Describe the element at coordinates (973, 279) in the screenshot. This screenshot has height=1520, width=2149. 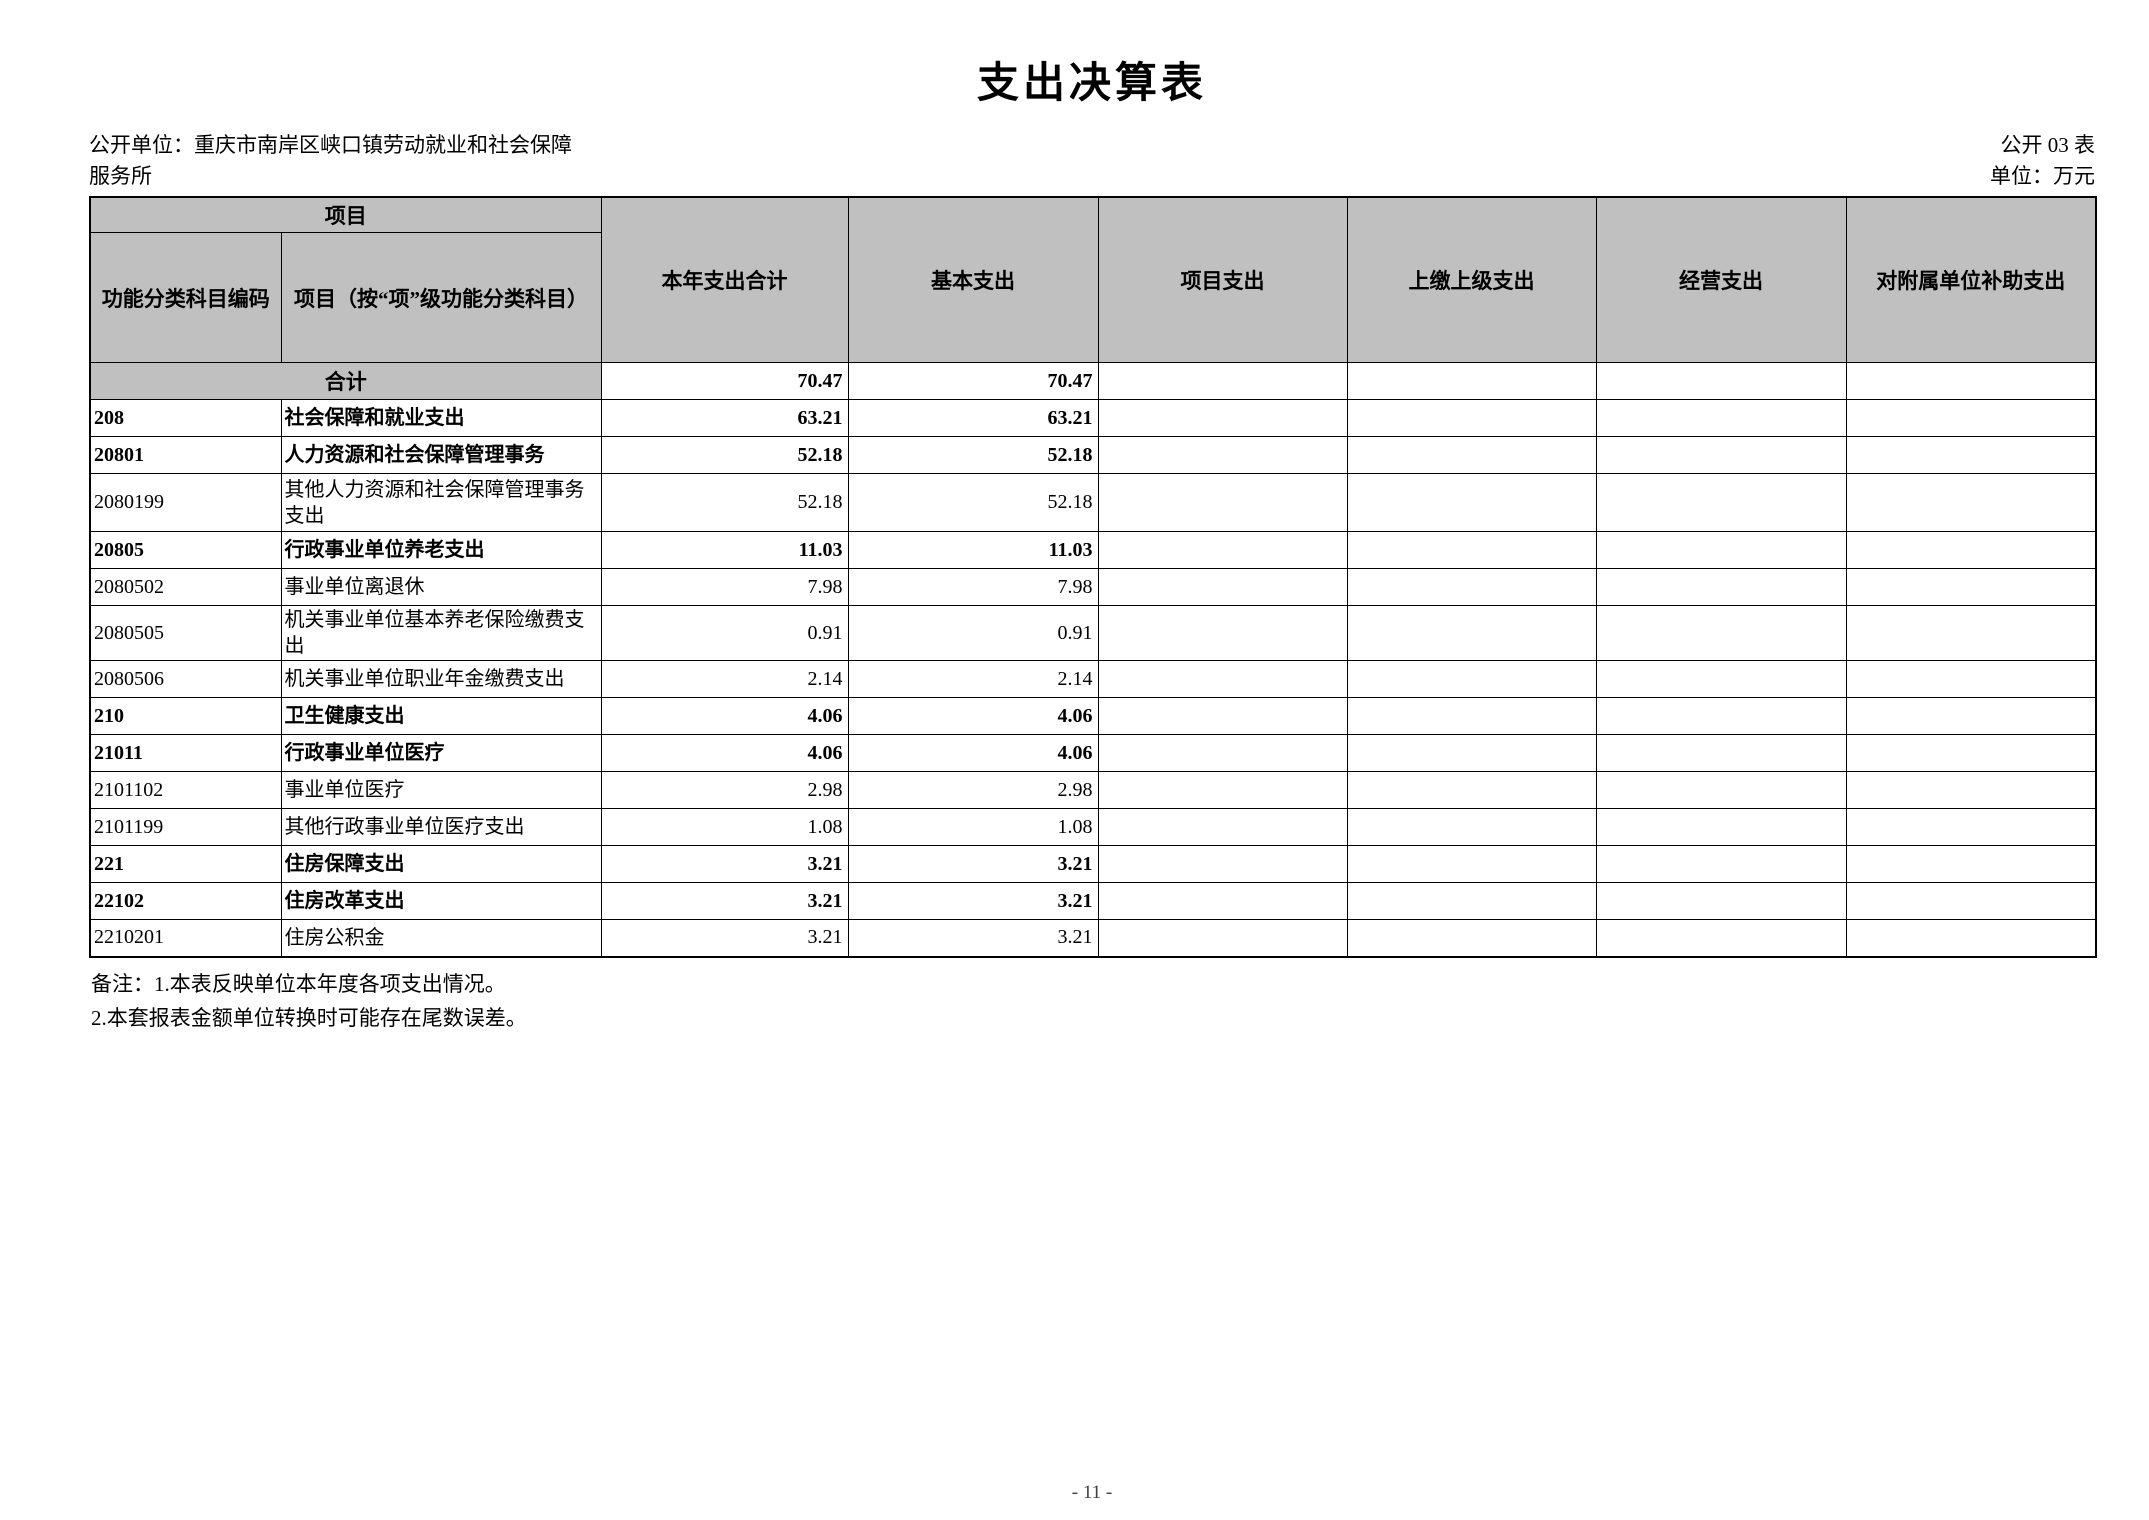
I see `header-basic-expenditure: 基本支出` at that location.